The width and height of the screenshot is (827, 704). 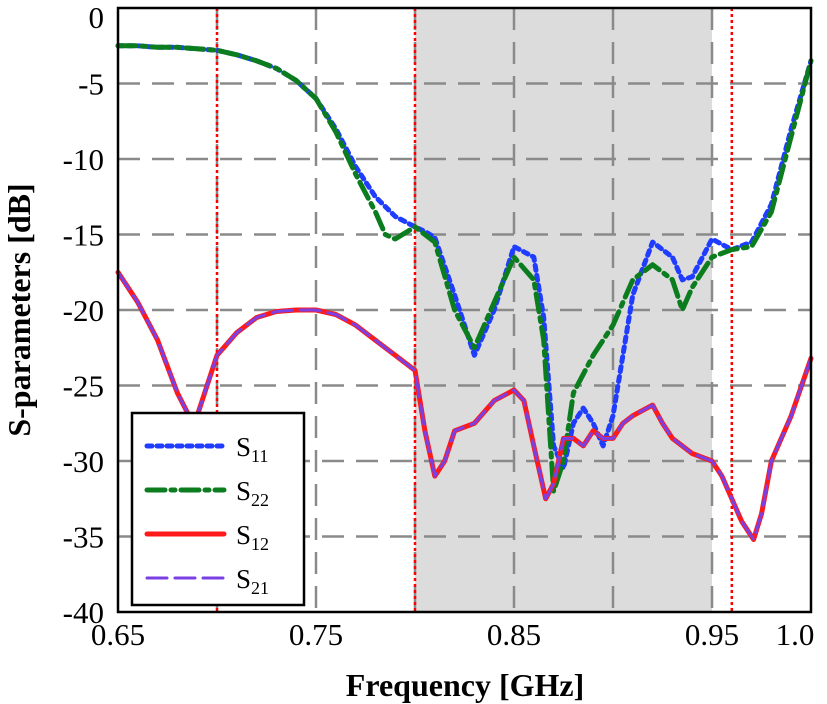 I want to click on y-tick-label: -25, so click(x=83, y=386).